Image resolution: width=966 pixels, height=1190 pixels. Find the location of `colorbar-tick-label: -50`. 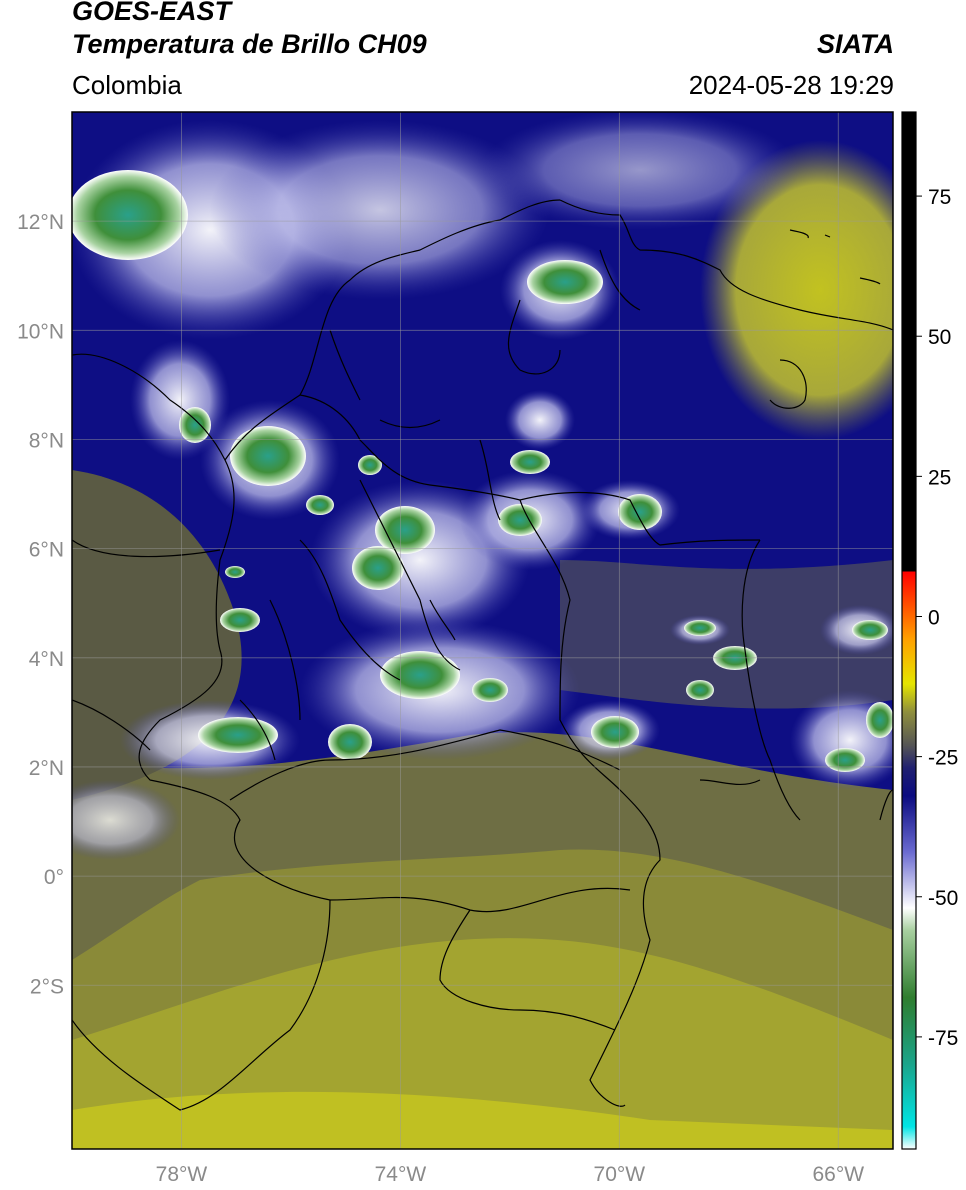

colorbar-tick-label: -50 is located at coordinates (943, 898).